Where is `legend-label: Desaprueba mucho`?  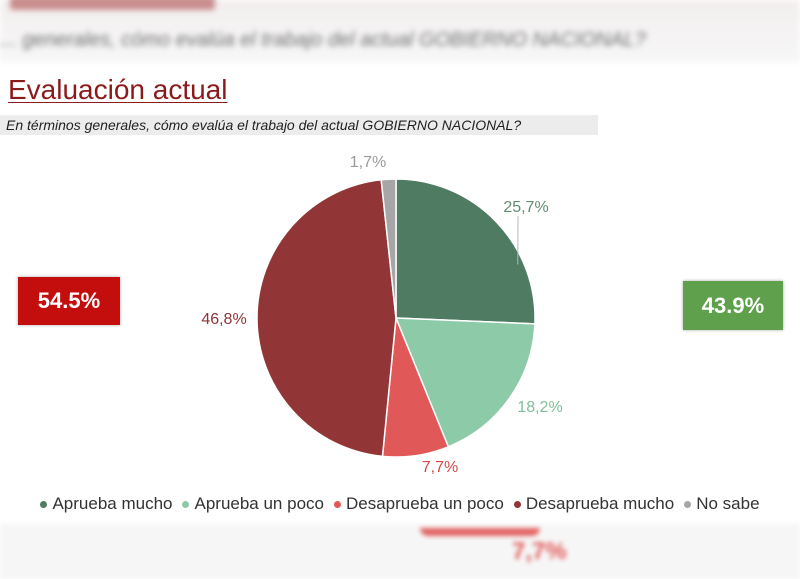 legend-label: Desaprueba mucho is located at coordinates (600, 503).